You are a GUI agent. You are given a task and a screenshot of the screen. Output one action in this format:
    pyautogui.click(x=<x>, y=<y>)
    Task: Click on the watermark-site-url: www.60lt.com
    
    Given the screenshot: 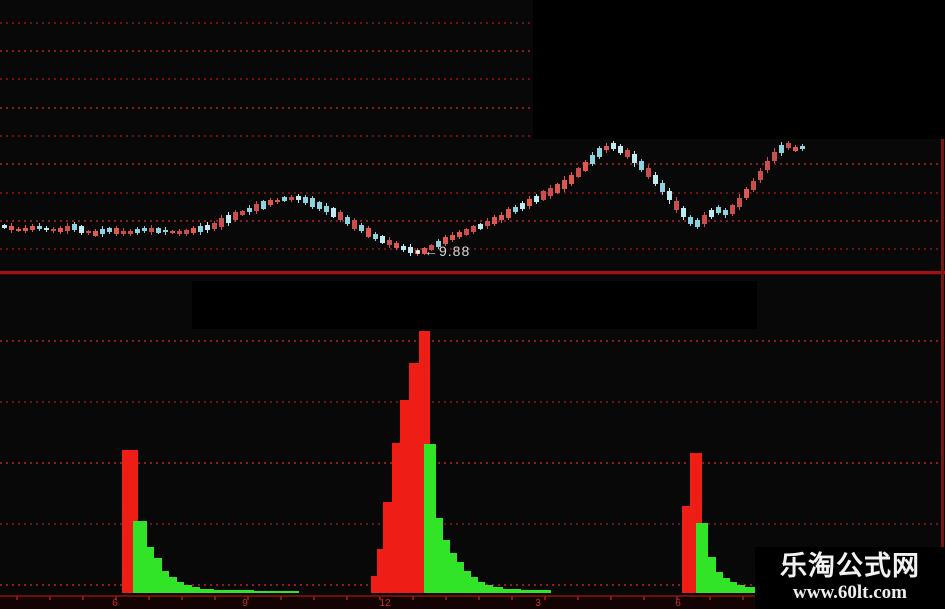 What is the action you would take?
    pyautogui.click(x=850, y=592)
    